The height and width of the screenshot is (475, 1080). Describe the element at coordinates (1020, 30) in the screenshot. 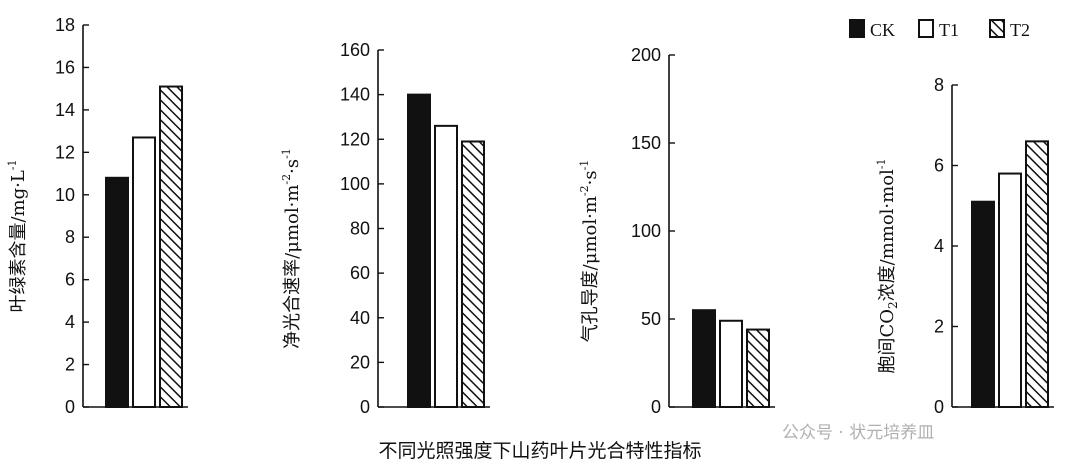

I see `legend-label-t2: T2` at that location.